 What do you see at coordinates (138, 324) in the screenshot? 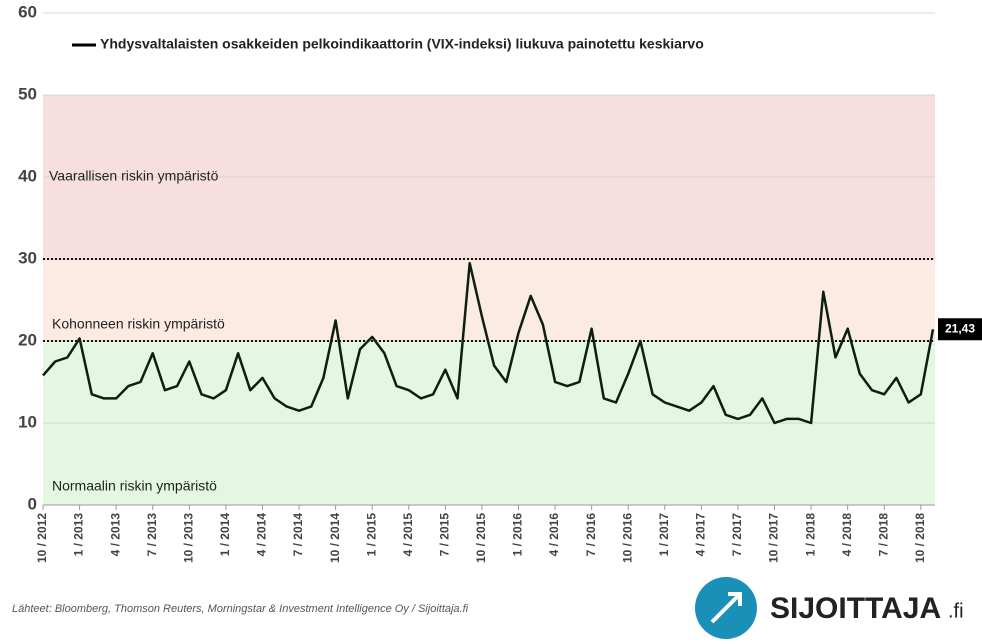
I see `zone-label: Kohonneen riskin ympäristö` at bounding box center [138, 324].